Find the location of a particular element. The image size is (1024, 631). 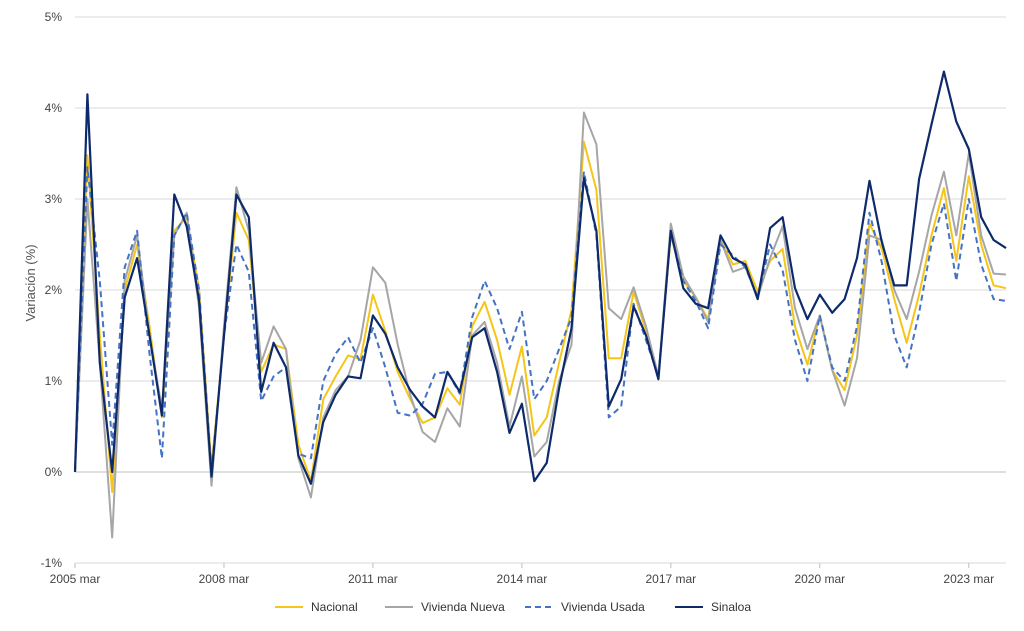

y-axis-ticks: -1% 0% 1% 2% 3% 4% 5% is located at coordinates (52, 290).